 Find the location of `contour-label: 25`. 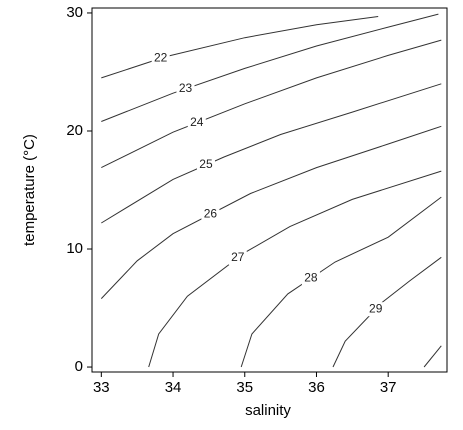

contour-label: 25 is located at coordinates (206, 164).